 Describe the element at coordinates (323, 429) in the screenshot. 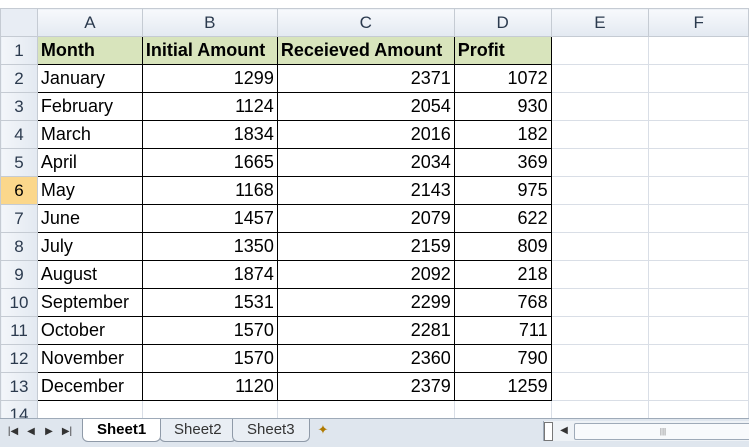

I see `insert-worksheet-icon: ✦` at that location.